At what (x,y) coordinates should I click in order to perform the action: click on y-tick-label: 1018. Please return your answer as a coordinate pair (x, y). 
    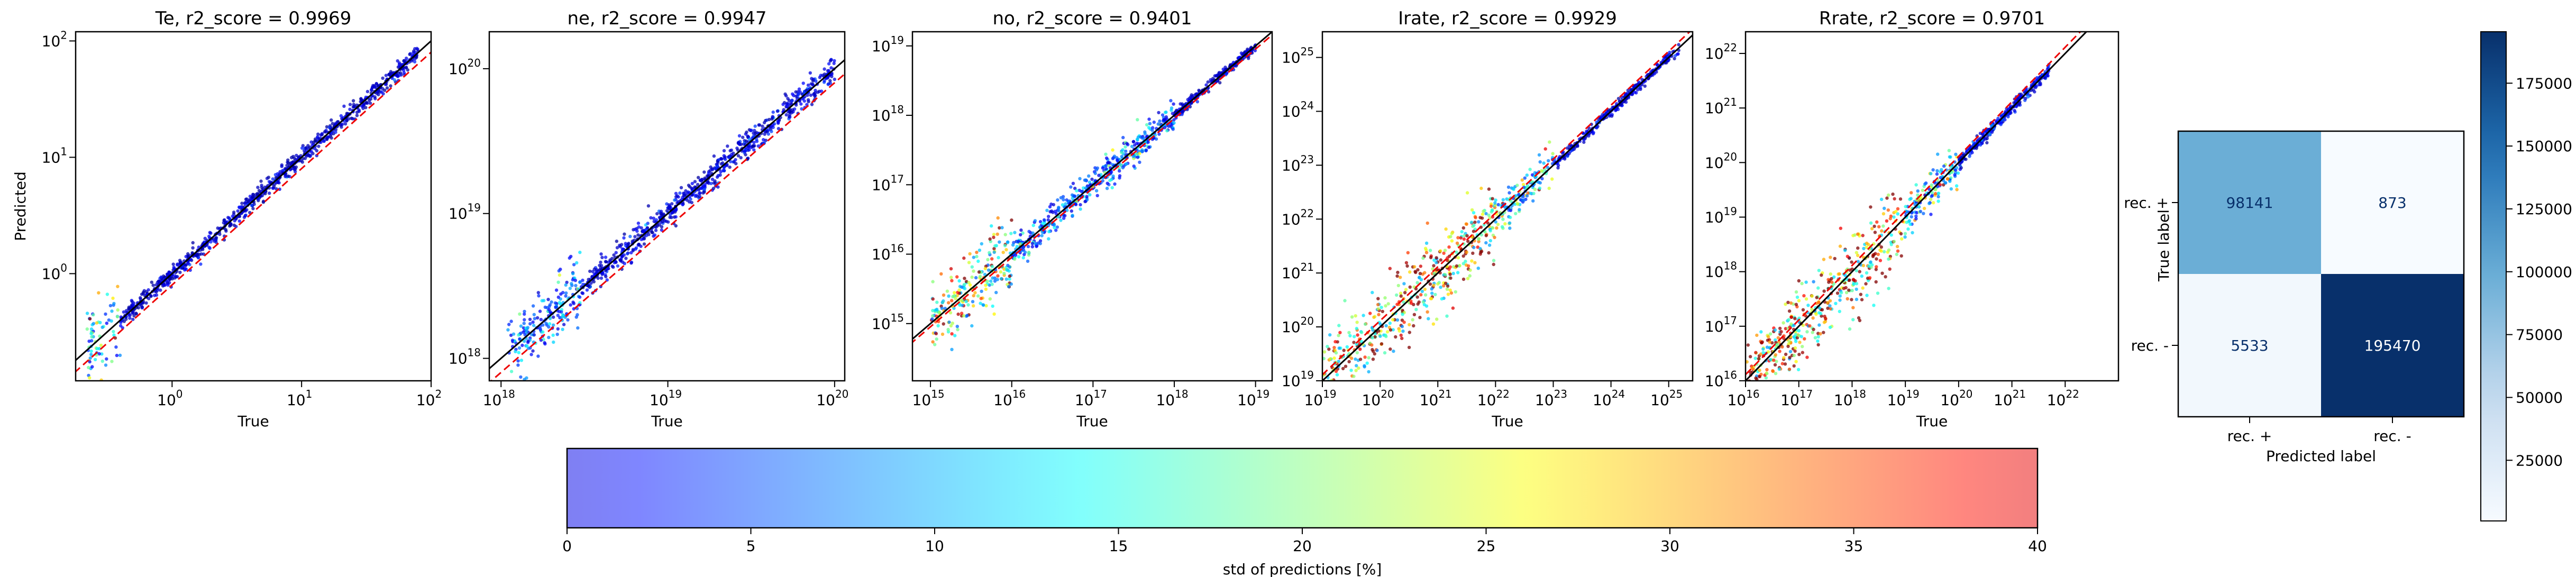
    Looking at the image, I should click on (465, 357).